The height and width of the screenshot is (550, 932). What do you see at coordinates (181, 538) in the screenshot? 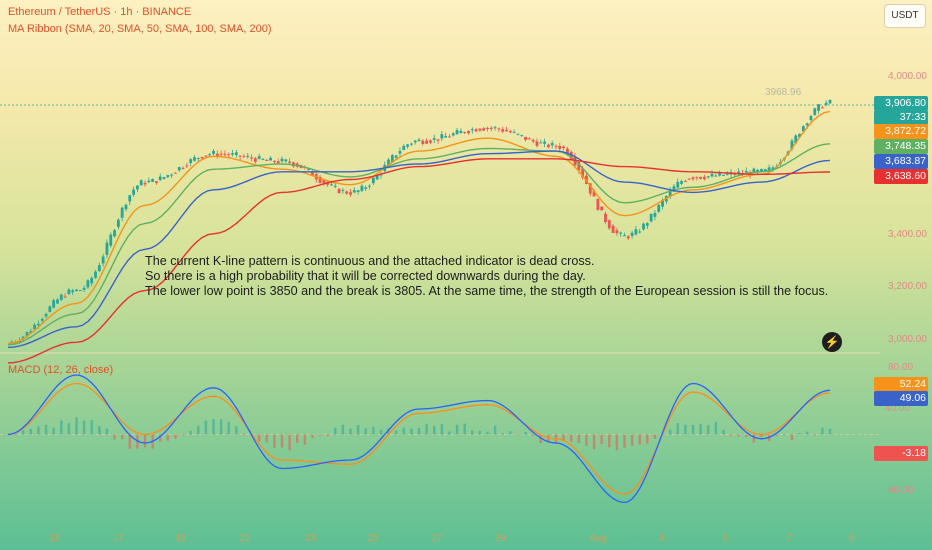
I see `x-tick-19: 19` at bounding box center [181, 538].